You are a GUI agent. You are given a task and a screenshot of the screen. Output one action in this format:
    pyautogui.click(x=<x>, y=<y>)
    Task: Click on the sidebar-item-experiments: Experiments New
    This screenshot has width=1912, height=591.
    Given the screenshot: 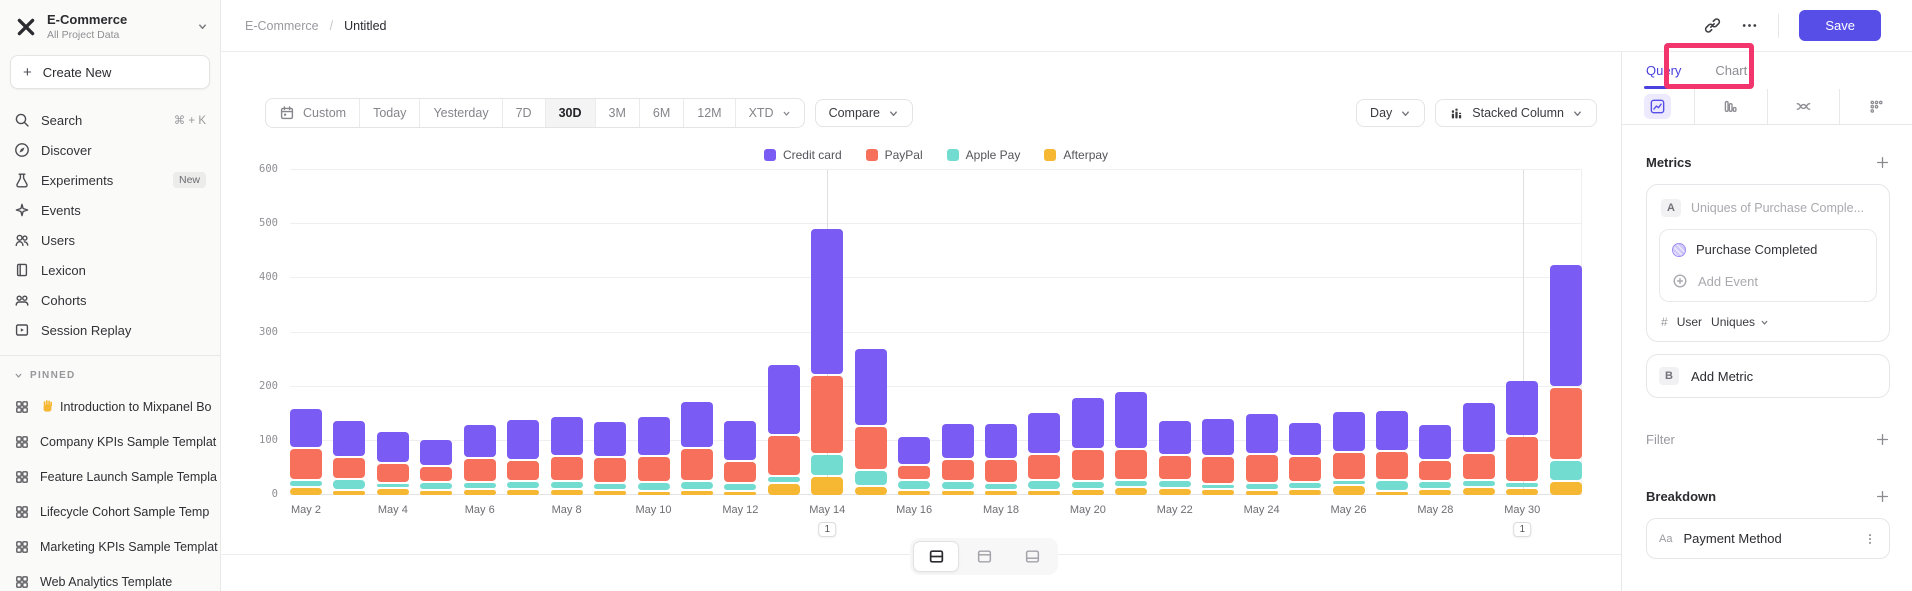 What is the action you would take?
    pyautogui.click(x=110, y=180)
    